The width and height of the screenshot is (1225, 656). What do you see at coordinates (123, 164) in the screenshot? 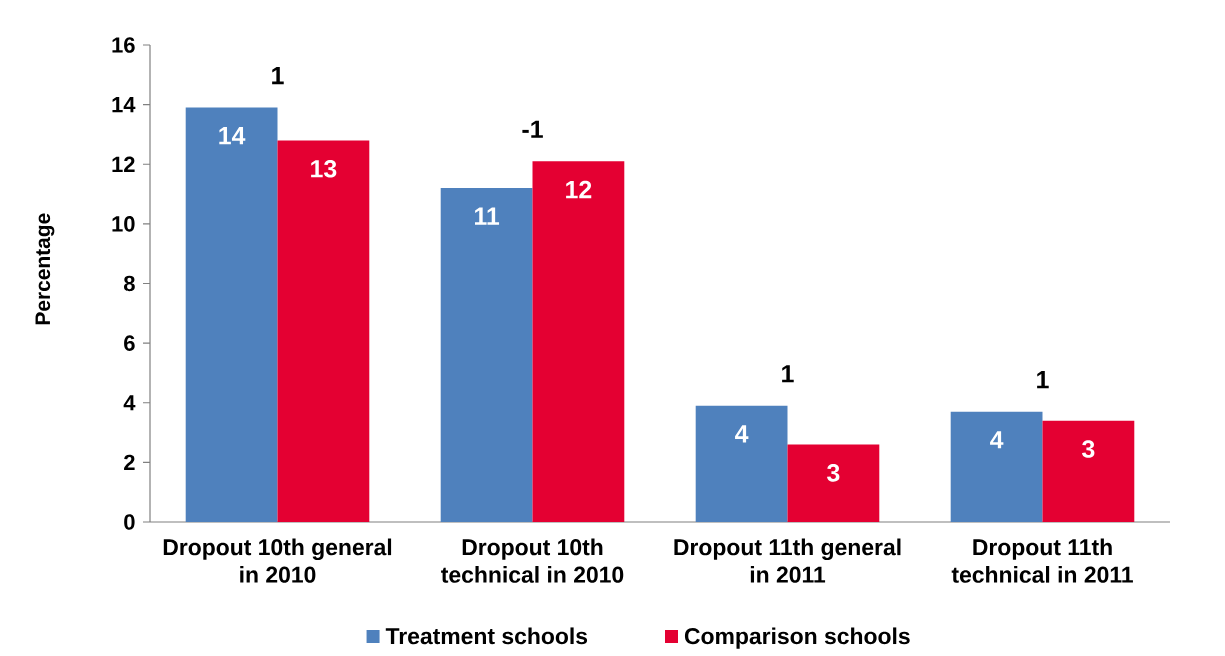
I see `y-tick-label: 12` at bounding box center [123, 164].